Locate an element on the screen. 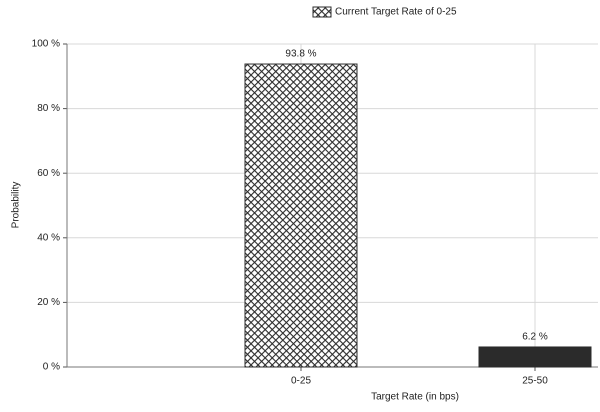 This screenshot has width=600, height=412. value-label: 93.8 % is located at coordinates (300, 54).